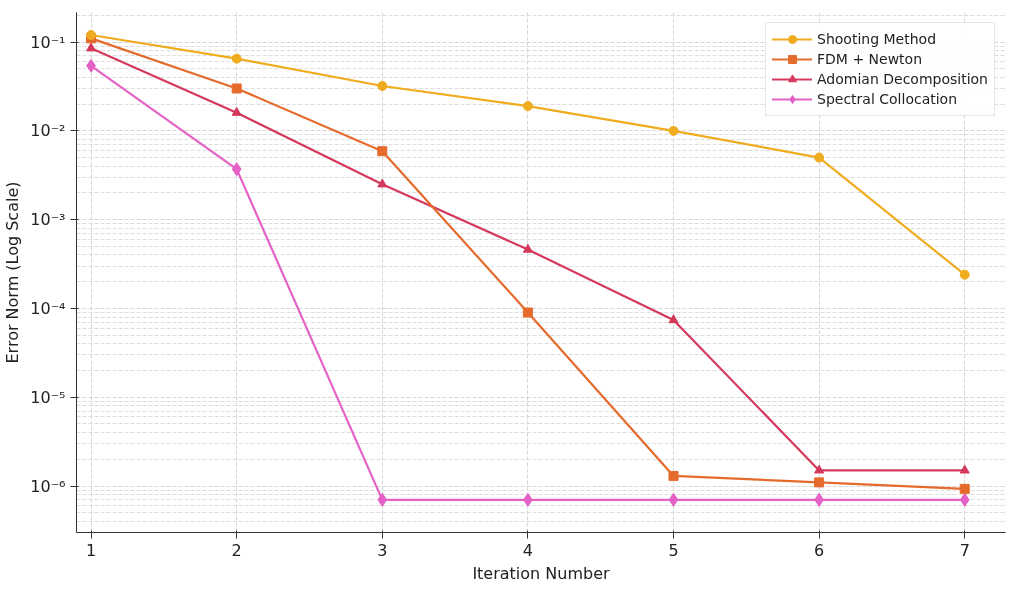  What do you see at coordinates (236, 550) in the screenshot?
I see `x-tick-label: 2` at bounding box center [236, 550].